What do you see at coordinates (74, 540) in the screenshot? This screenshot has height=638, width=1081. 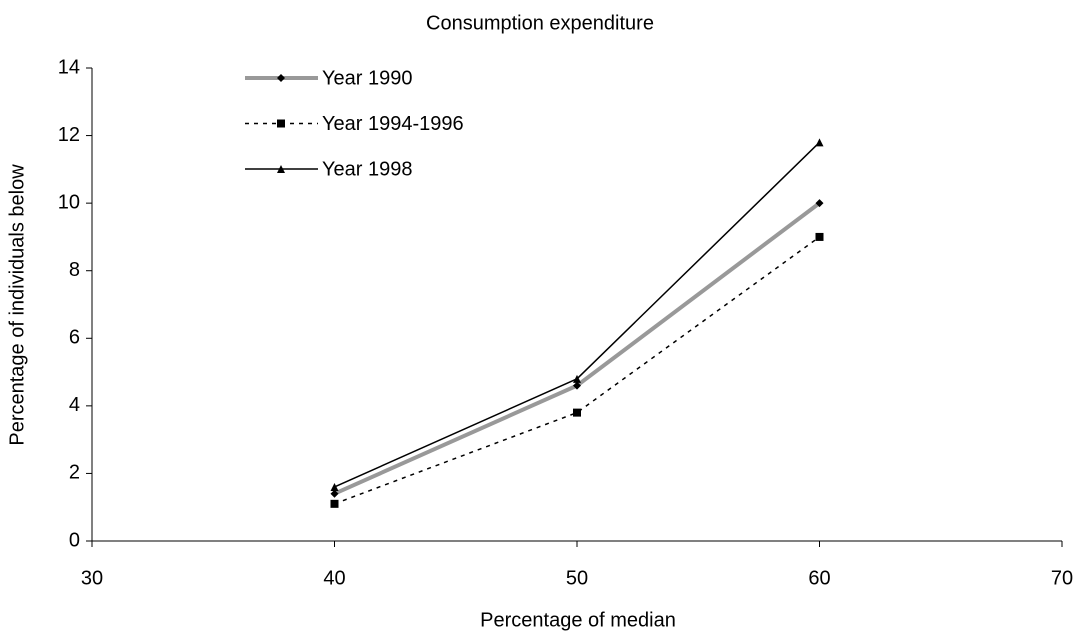 I see `y-tick-label: 0` at bounding box center [74, 540].